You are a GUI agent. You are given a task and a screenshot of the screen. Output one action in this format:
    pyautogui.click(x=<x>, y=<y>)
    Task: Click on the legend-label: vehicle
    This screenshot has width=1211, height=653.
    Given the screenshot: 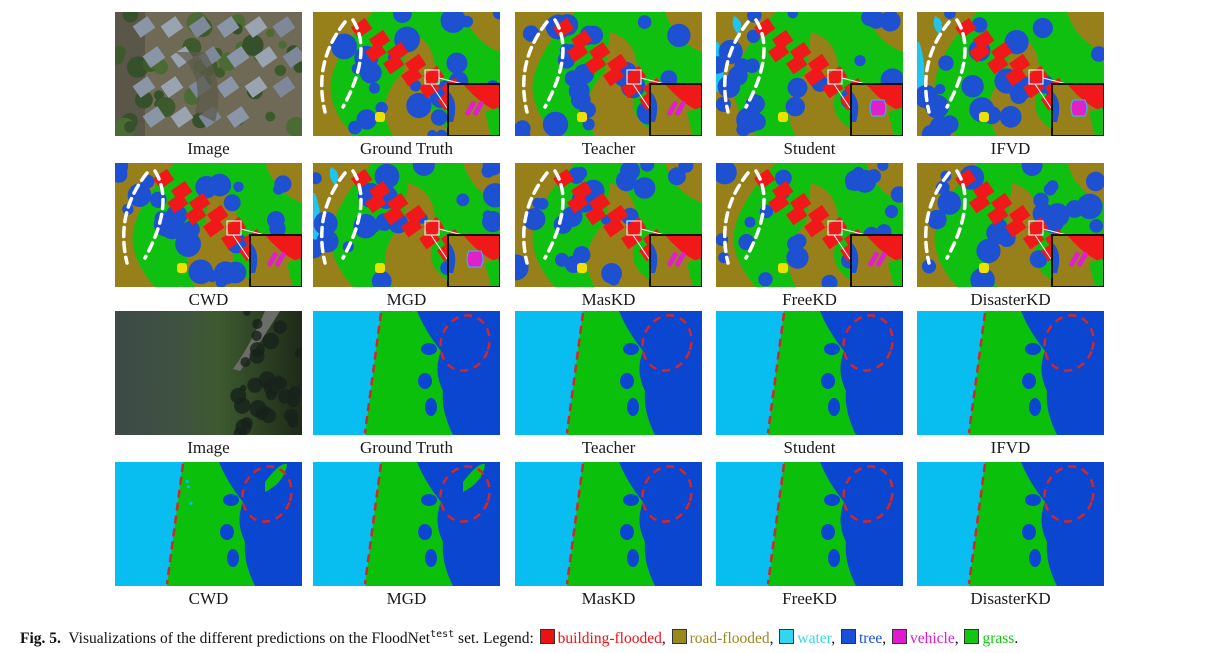 What is the action you would take?
    pyautogui.click(x=932, y=639)
    